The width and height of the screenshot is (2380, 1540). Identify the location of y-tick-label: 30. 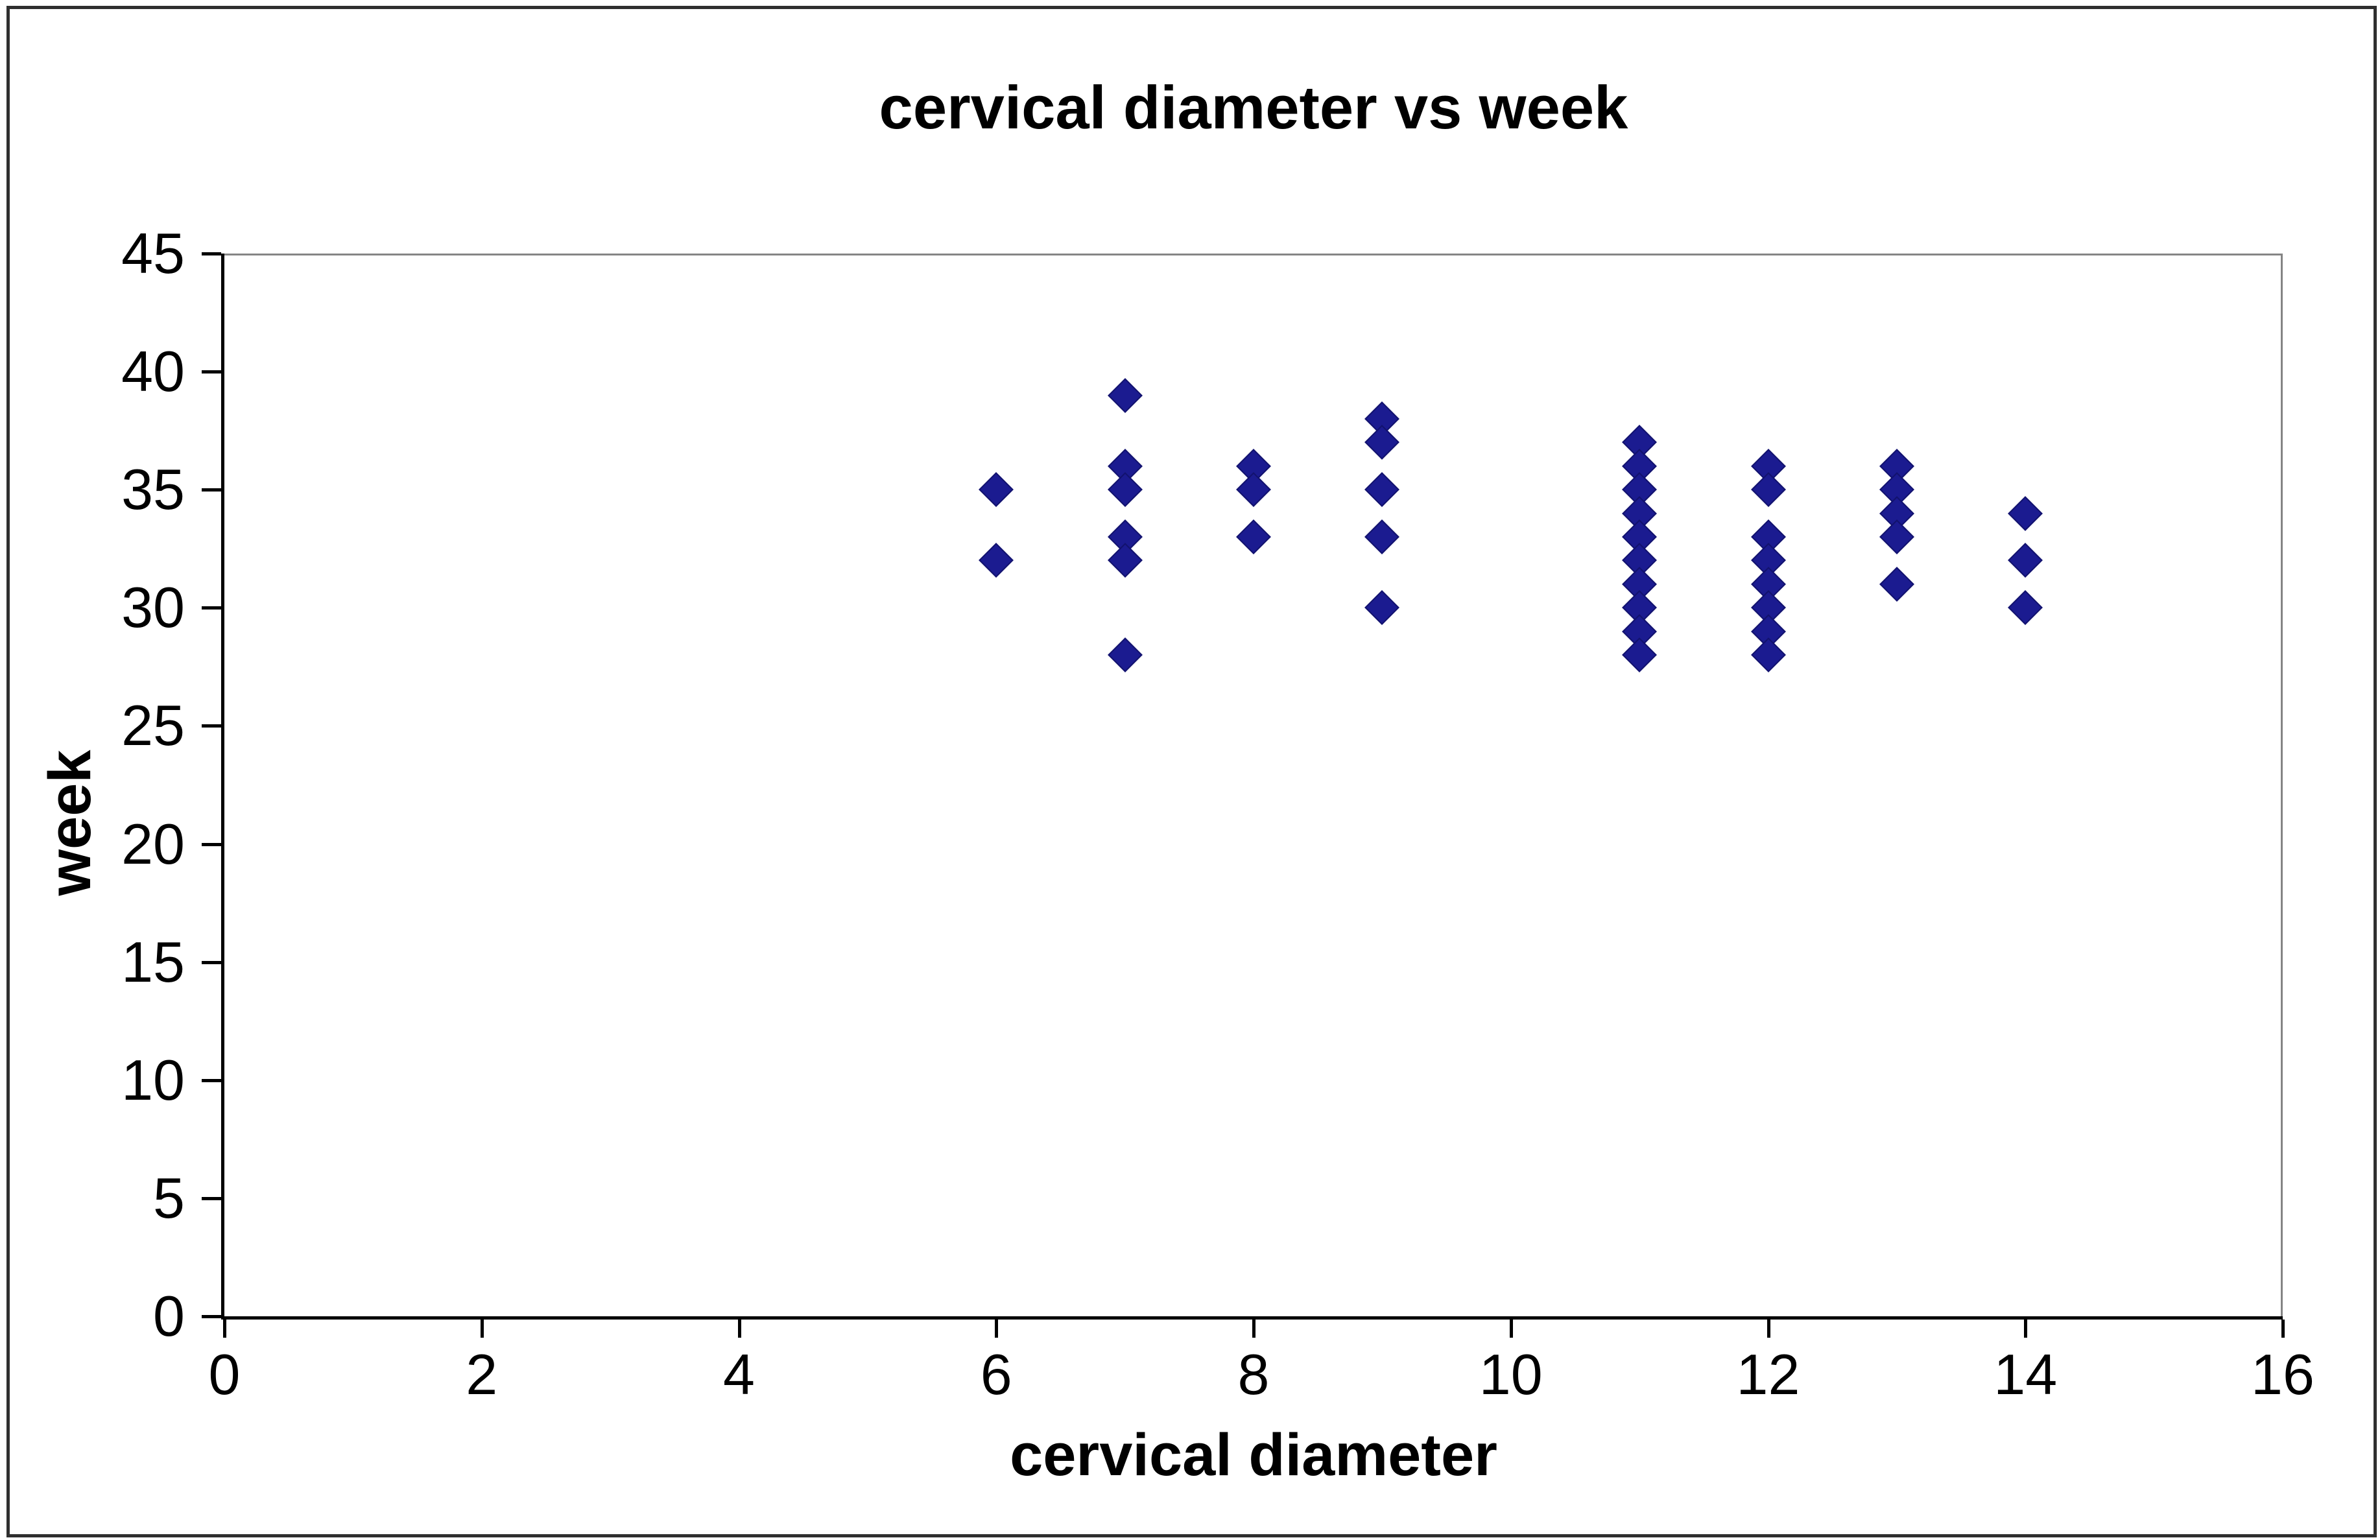
(153, 607).